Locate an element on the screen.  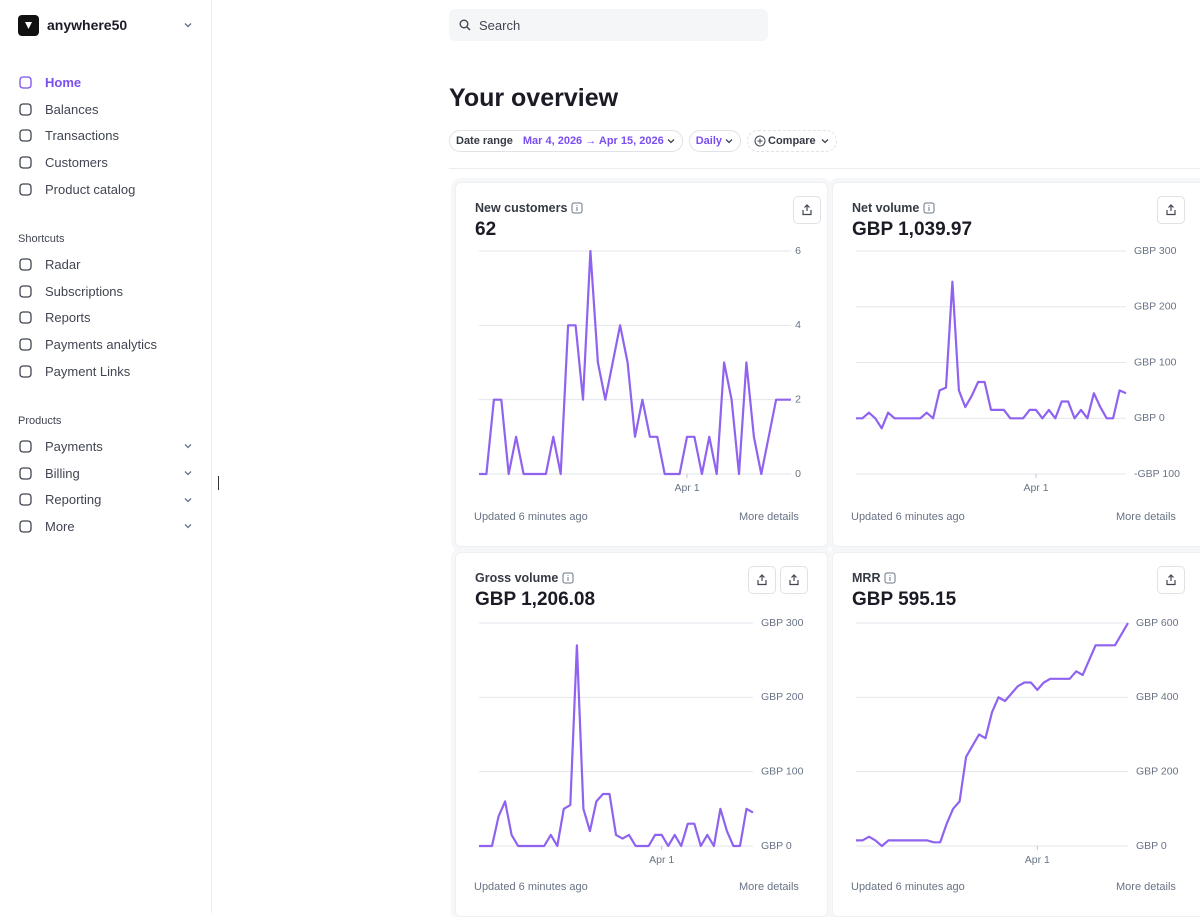
nav-item: Payment Links is located at coordinates (105, 371).